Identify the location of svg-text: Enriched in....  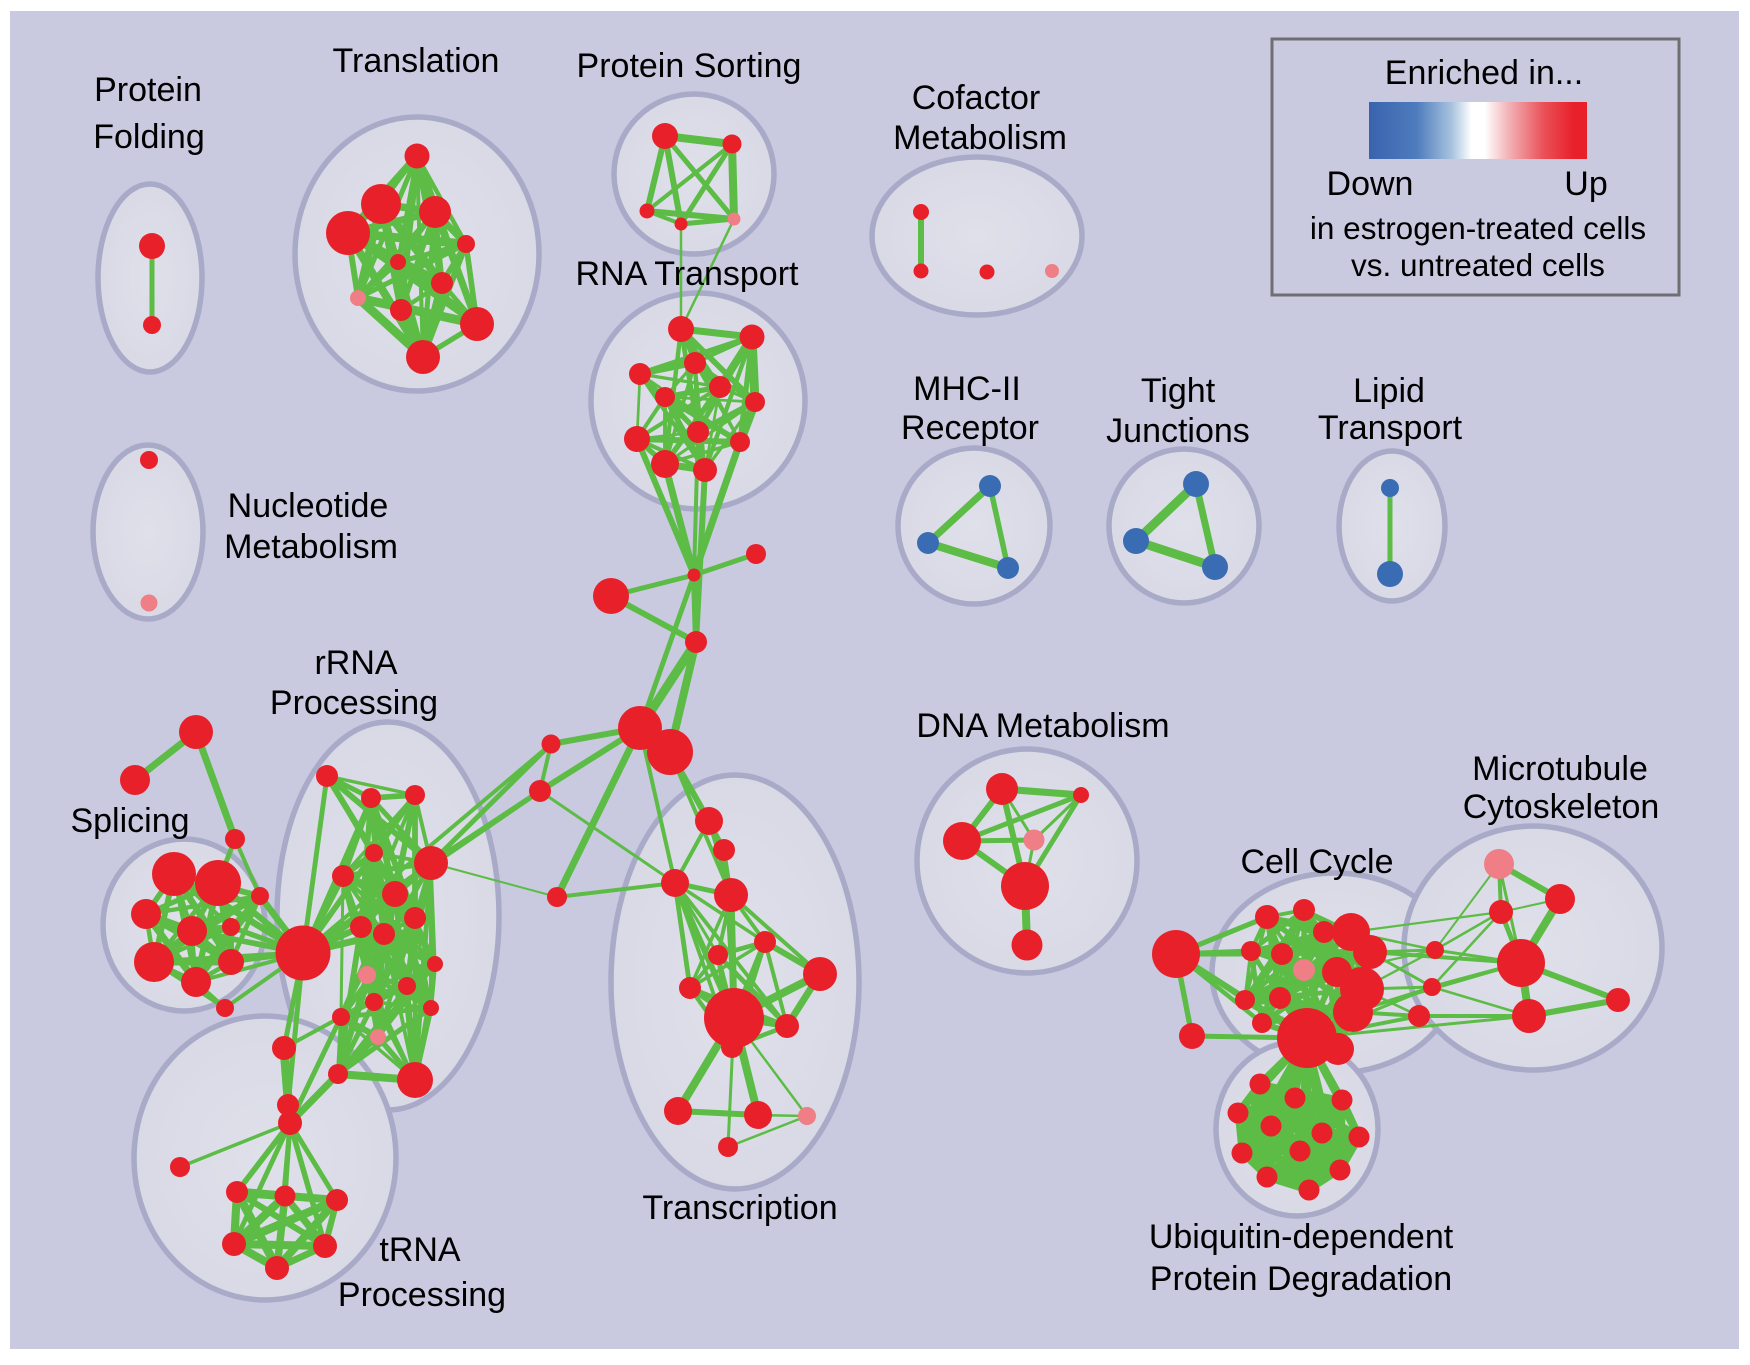
(1484, 73).